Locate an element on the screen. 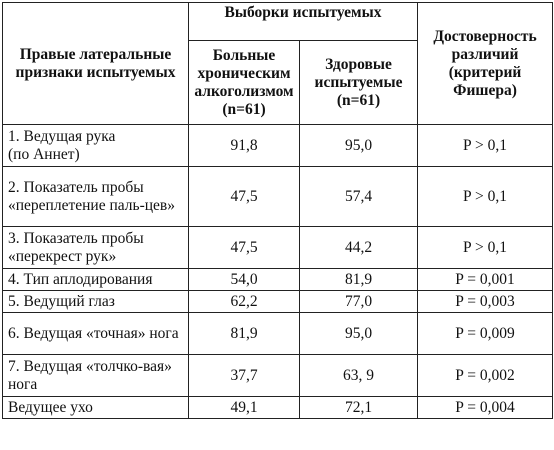 The width and height of the screenshot is (554, 450). header-signs: Правые латеральные признаки испытуемых is located at coordinates (95, 63).